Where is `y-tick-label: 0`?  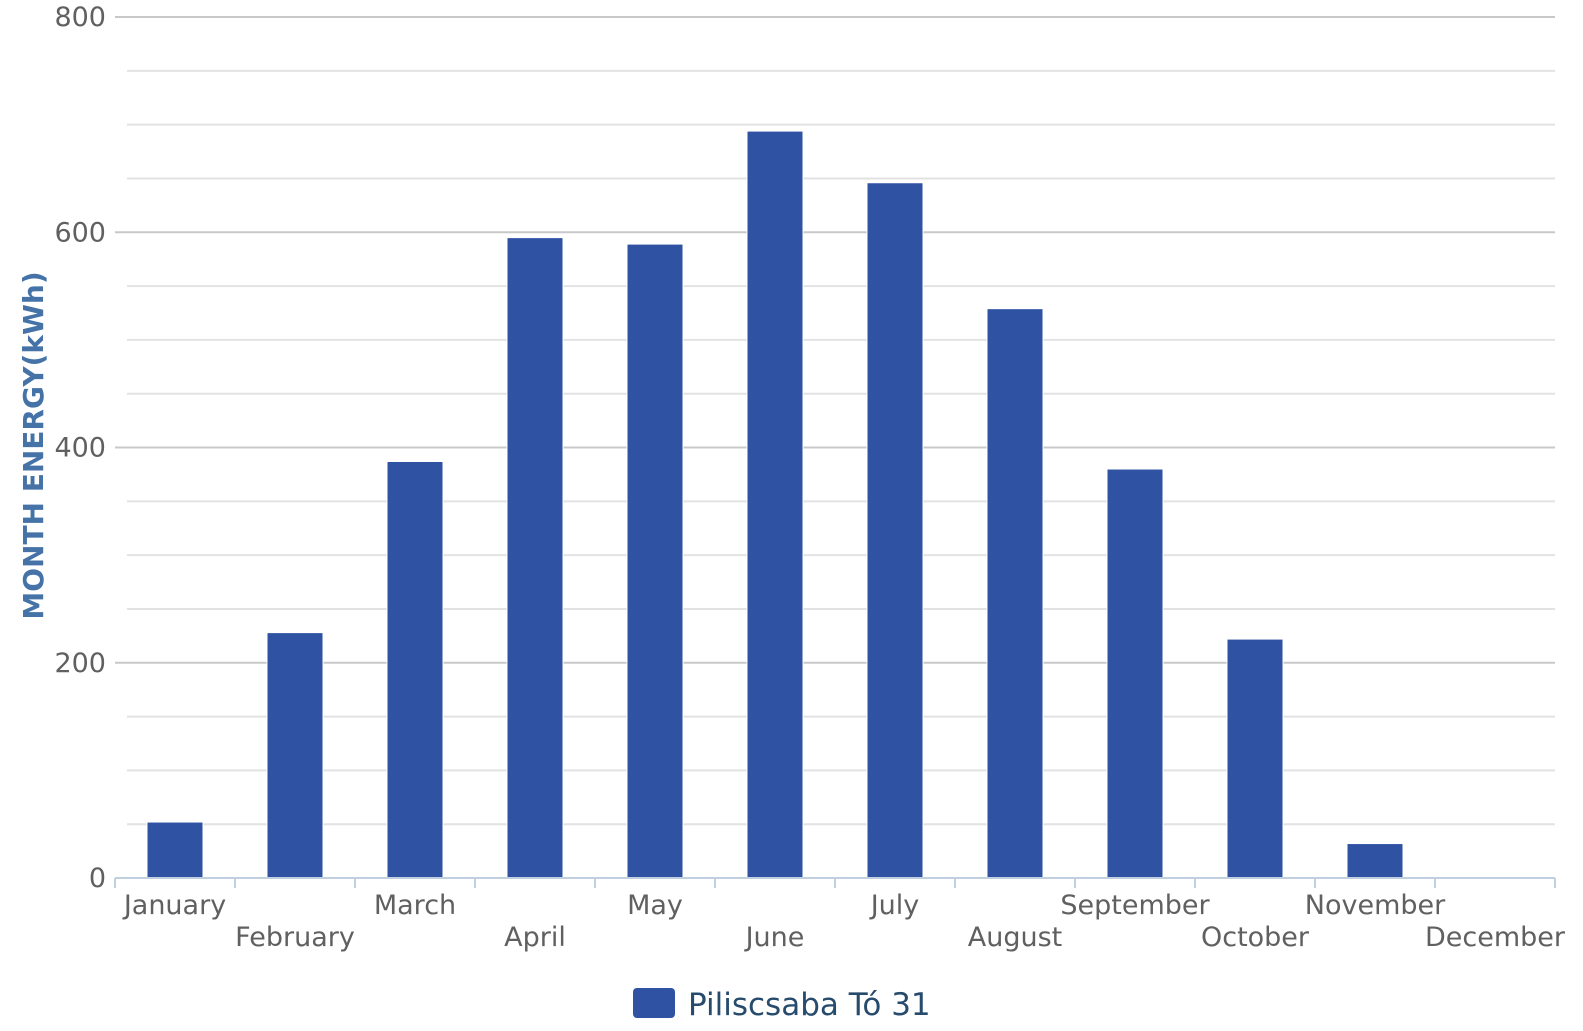
y-tick-label: 0 is located at coordinates (97, 878).